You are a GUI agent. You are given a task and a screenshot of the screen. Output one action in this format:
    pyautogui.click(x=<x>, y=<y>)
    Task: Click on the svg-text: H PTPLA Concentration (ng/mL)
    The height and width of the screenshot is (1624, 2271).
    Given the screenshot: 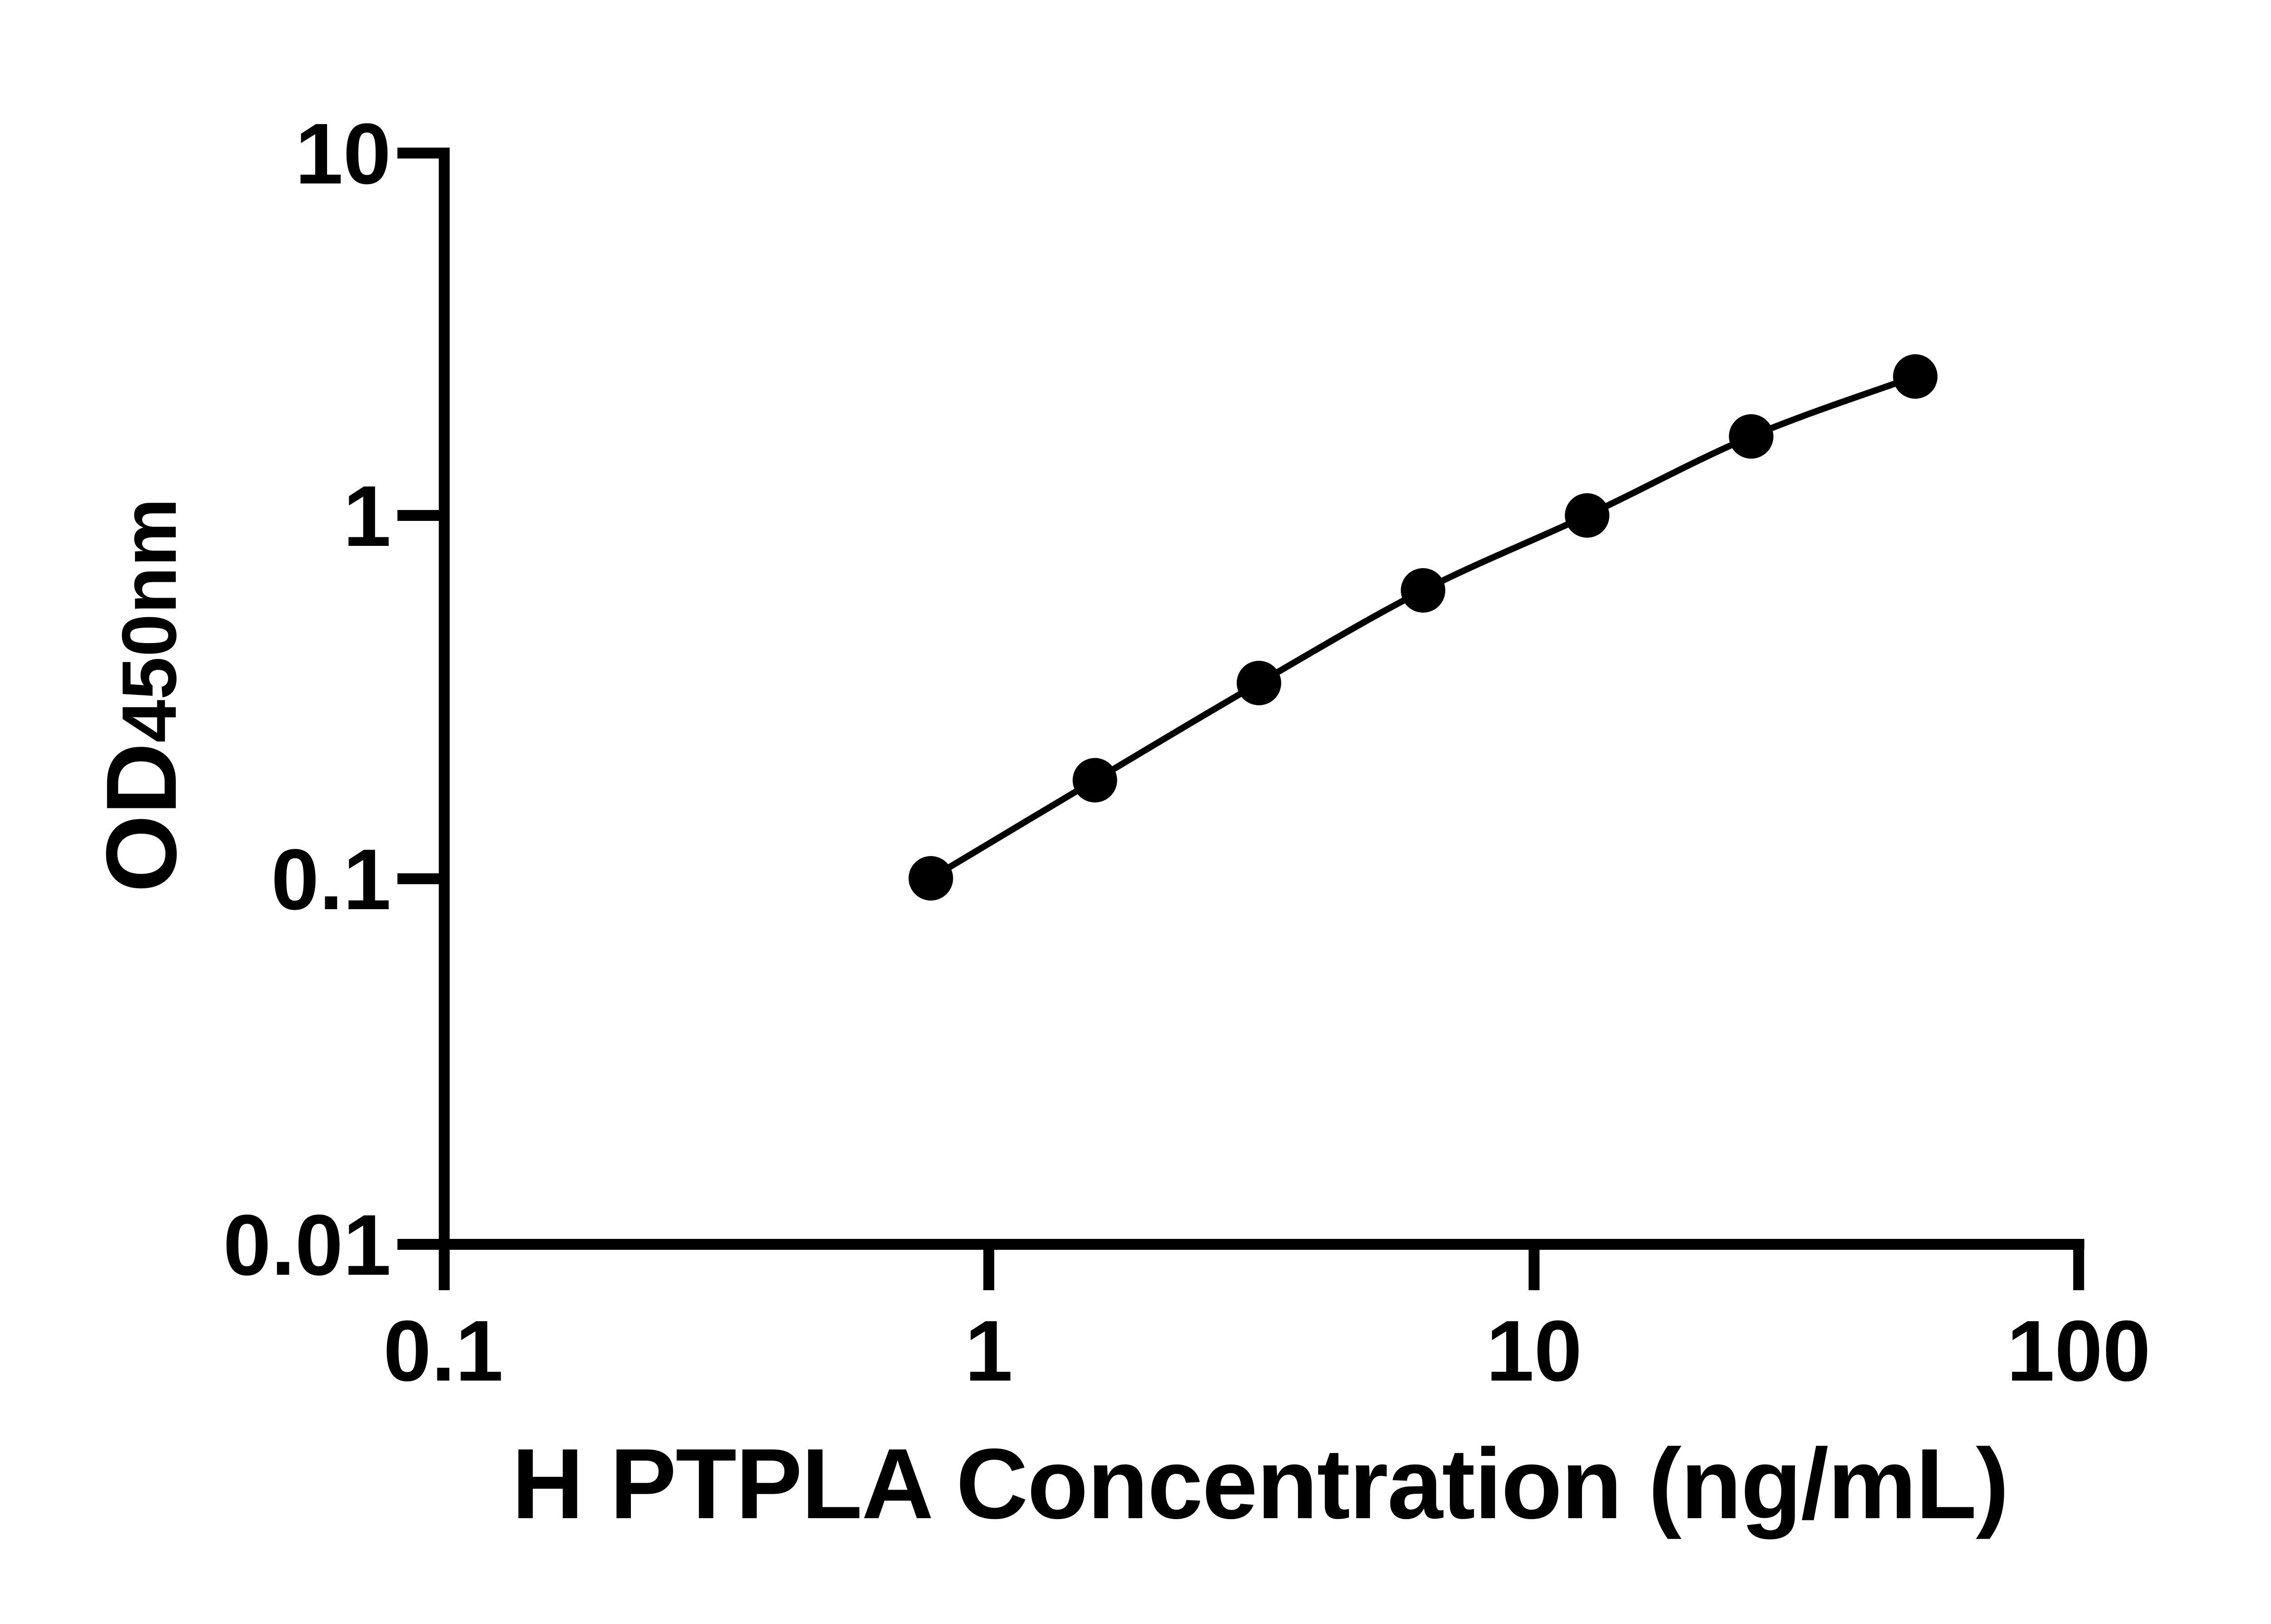 What is the action you would take?
    pyautogui.click(x=1260, y=1484)
    